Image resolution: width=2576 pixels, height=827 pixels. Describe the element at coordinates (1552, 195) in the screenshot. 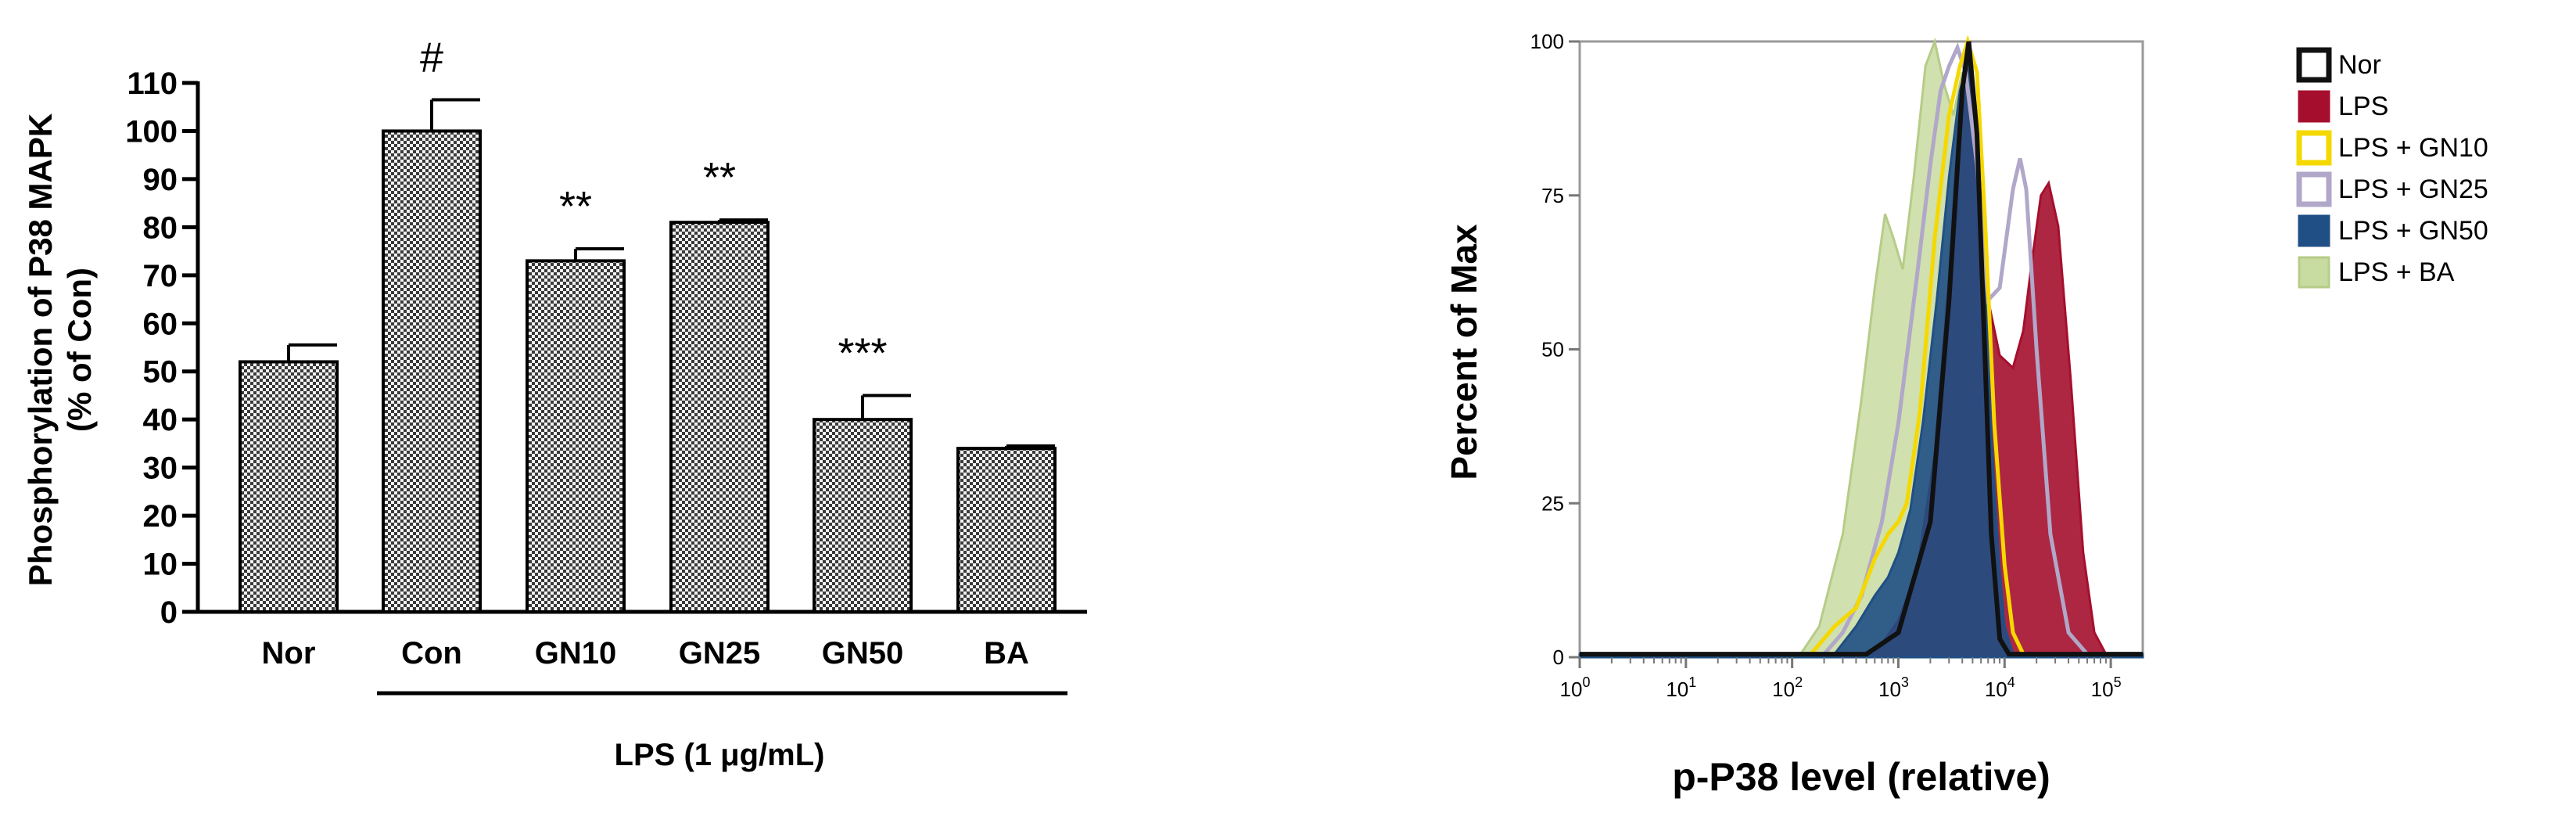

I see `y-tick-label: 75` at that location.